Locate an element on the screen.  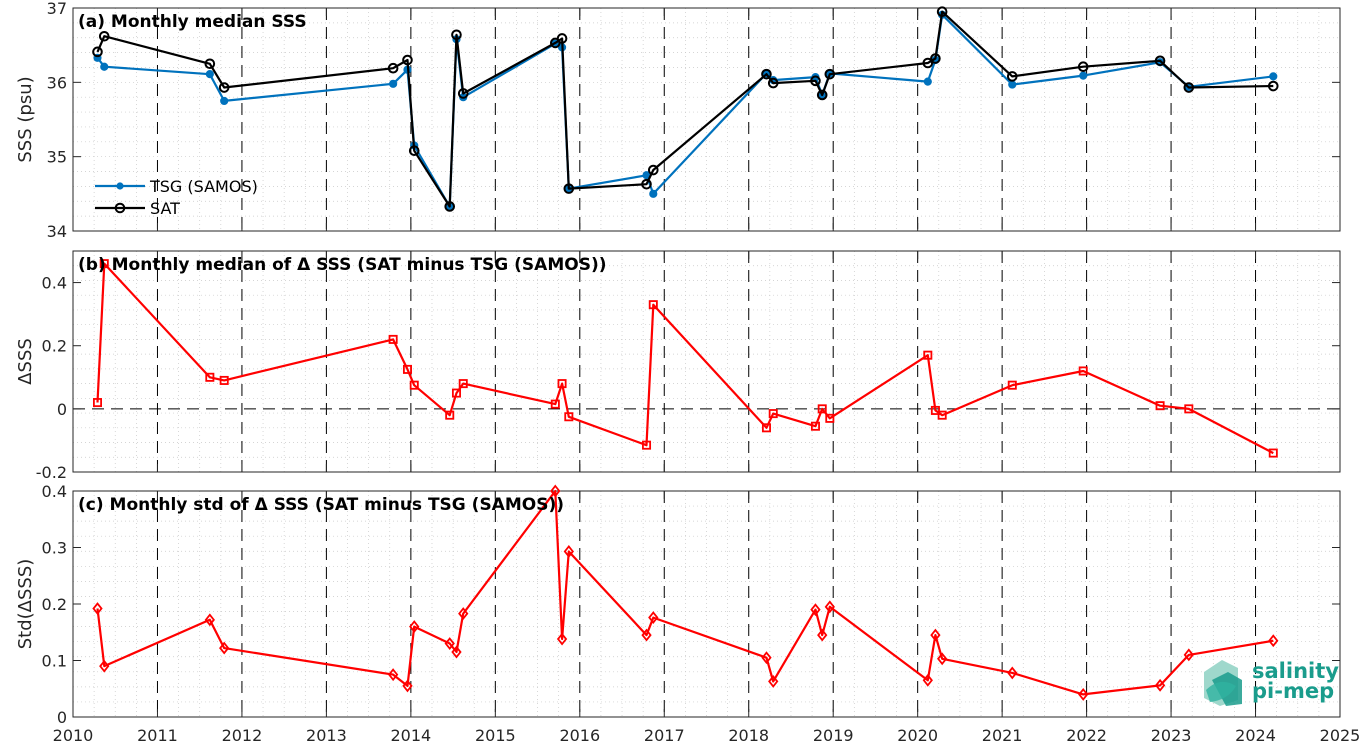
y-tick-label: 36 is located at coordinates (57, 82).